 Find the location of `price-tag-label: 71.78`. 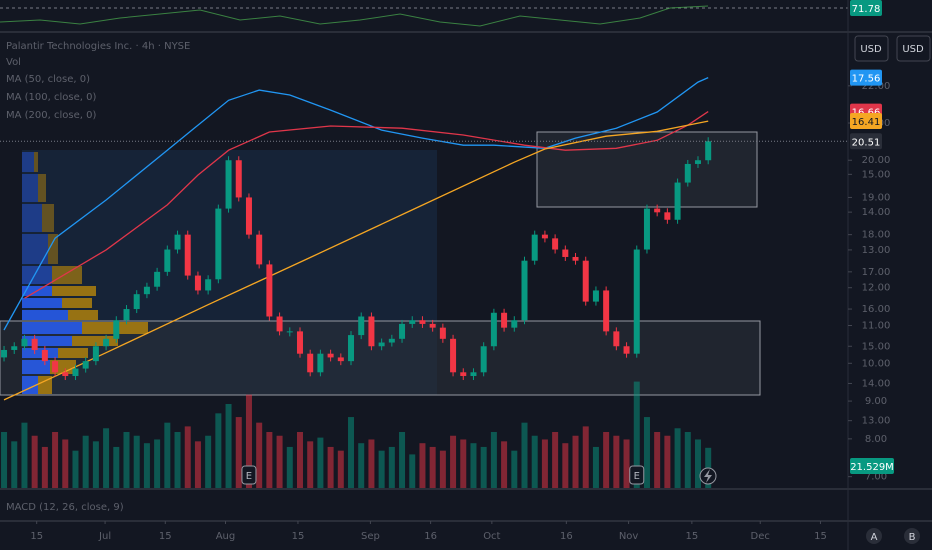

price-tag-label: 71.78 is located at coordinates (866, 9).